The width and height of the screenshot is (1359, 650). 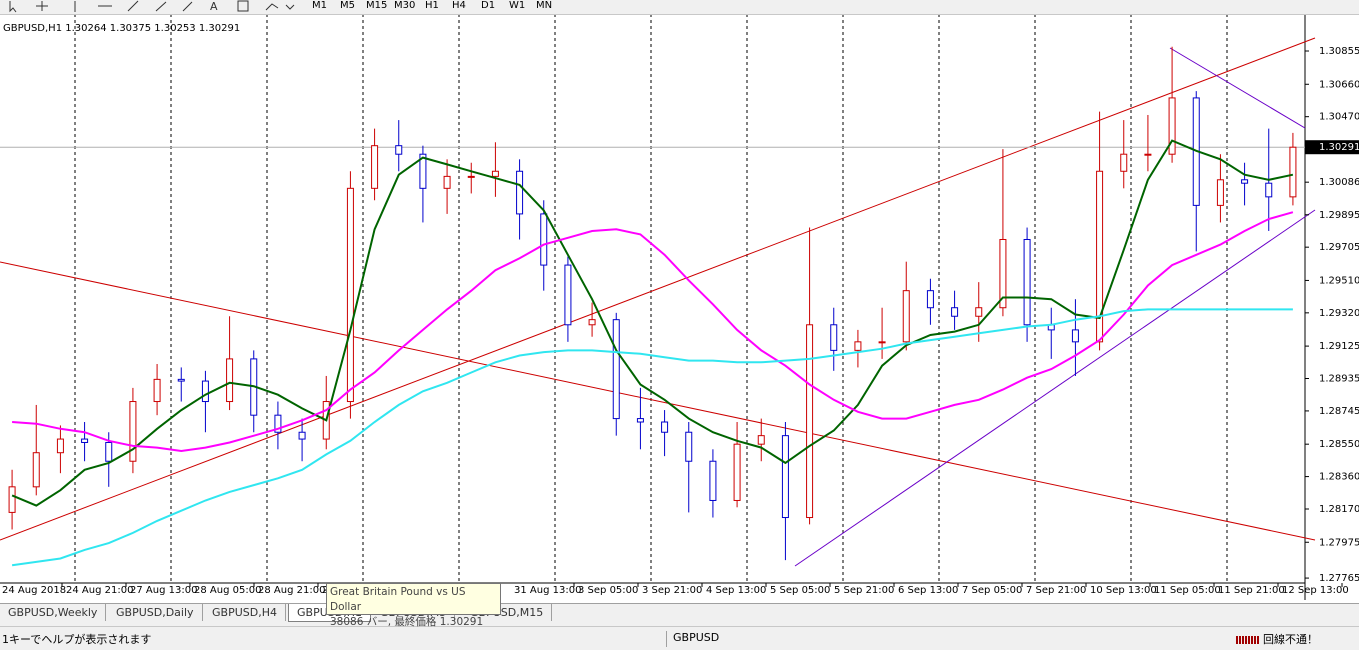 I want to click on y-tick-label: 1.28745, so click(x=1339, y=411).